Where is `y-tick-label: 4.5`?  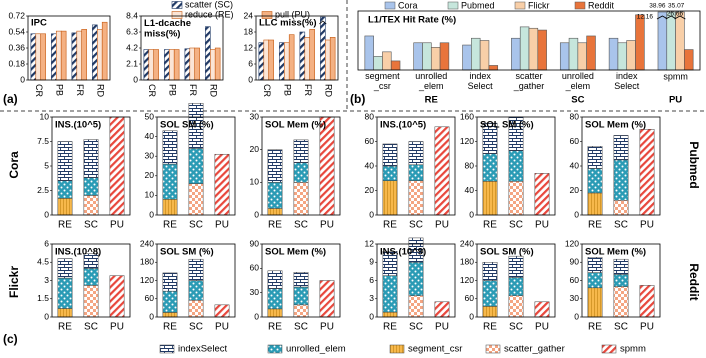
y-tick-label: 4.5 is located at coordinates (43, 262).